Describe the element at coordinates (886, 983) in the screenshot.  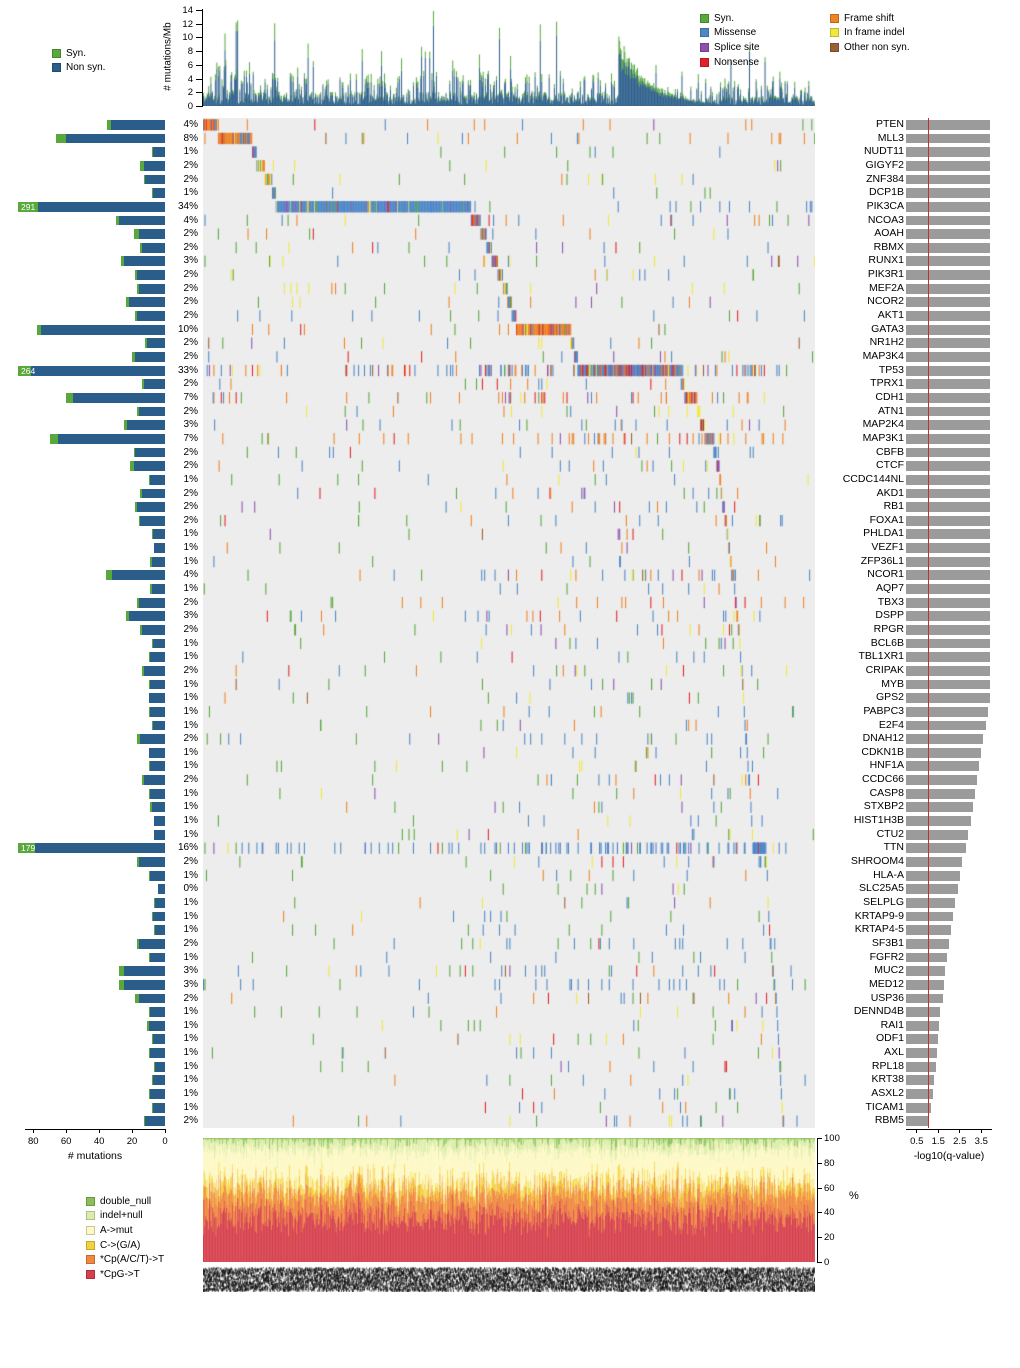
I see `gene-name-label: MED12` at that location.